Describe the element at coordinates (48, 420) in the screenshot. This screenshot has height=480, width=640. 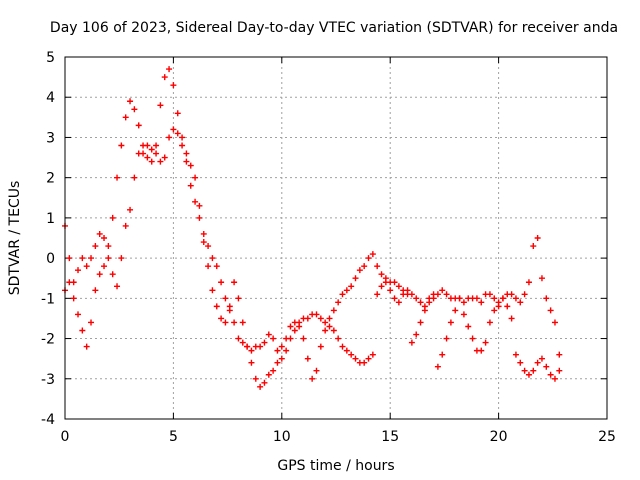
I see `y-tick-label: -4` at that location.